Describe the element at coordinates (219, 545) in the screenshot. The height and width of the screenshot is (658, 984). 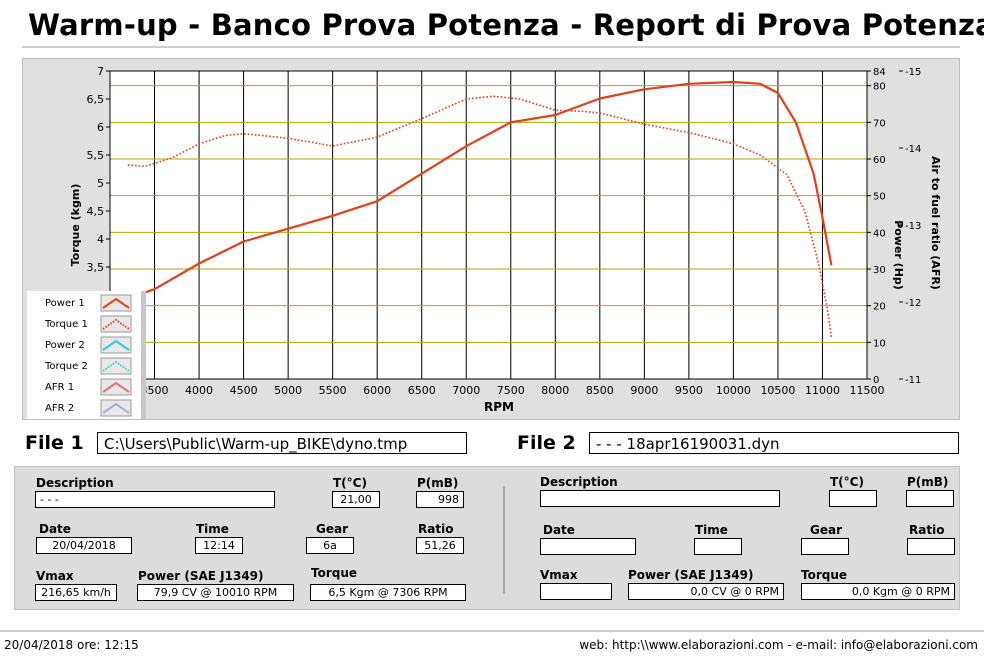
I see `info1-time-field: 12:14` at that location.